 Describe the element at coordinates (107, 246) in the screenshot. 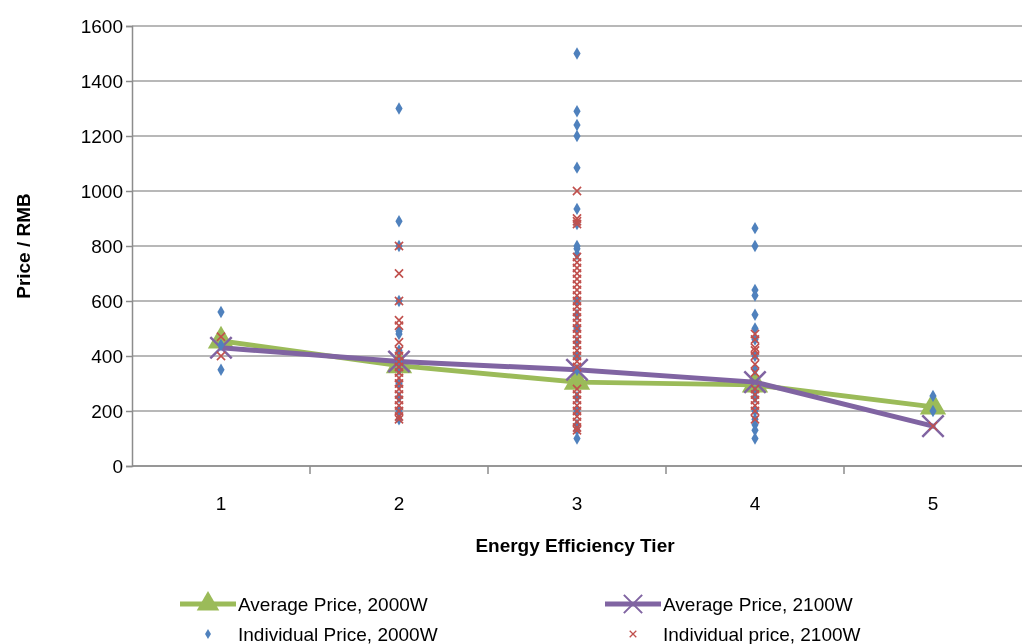

I see `y-tick-label: 800` at that location.